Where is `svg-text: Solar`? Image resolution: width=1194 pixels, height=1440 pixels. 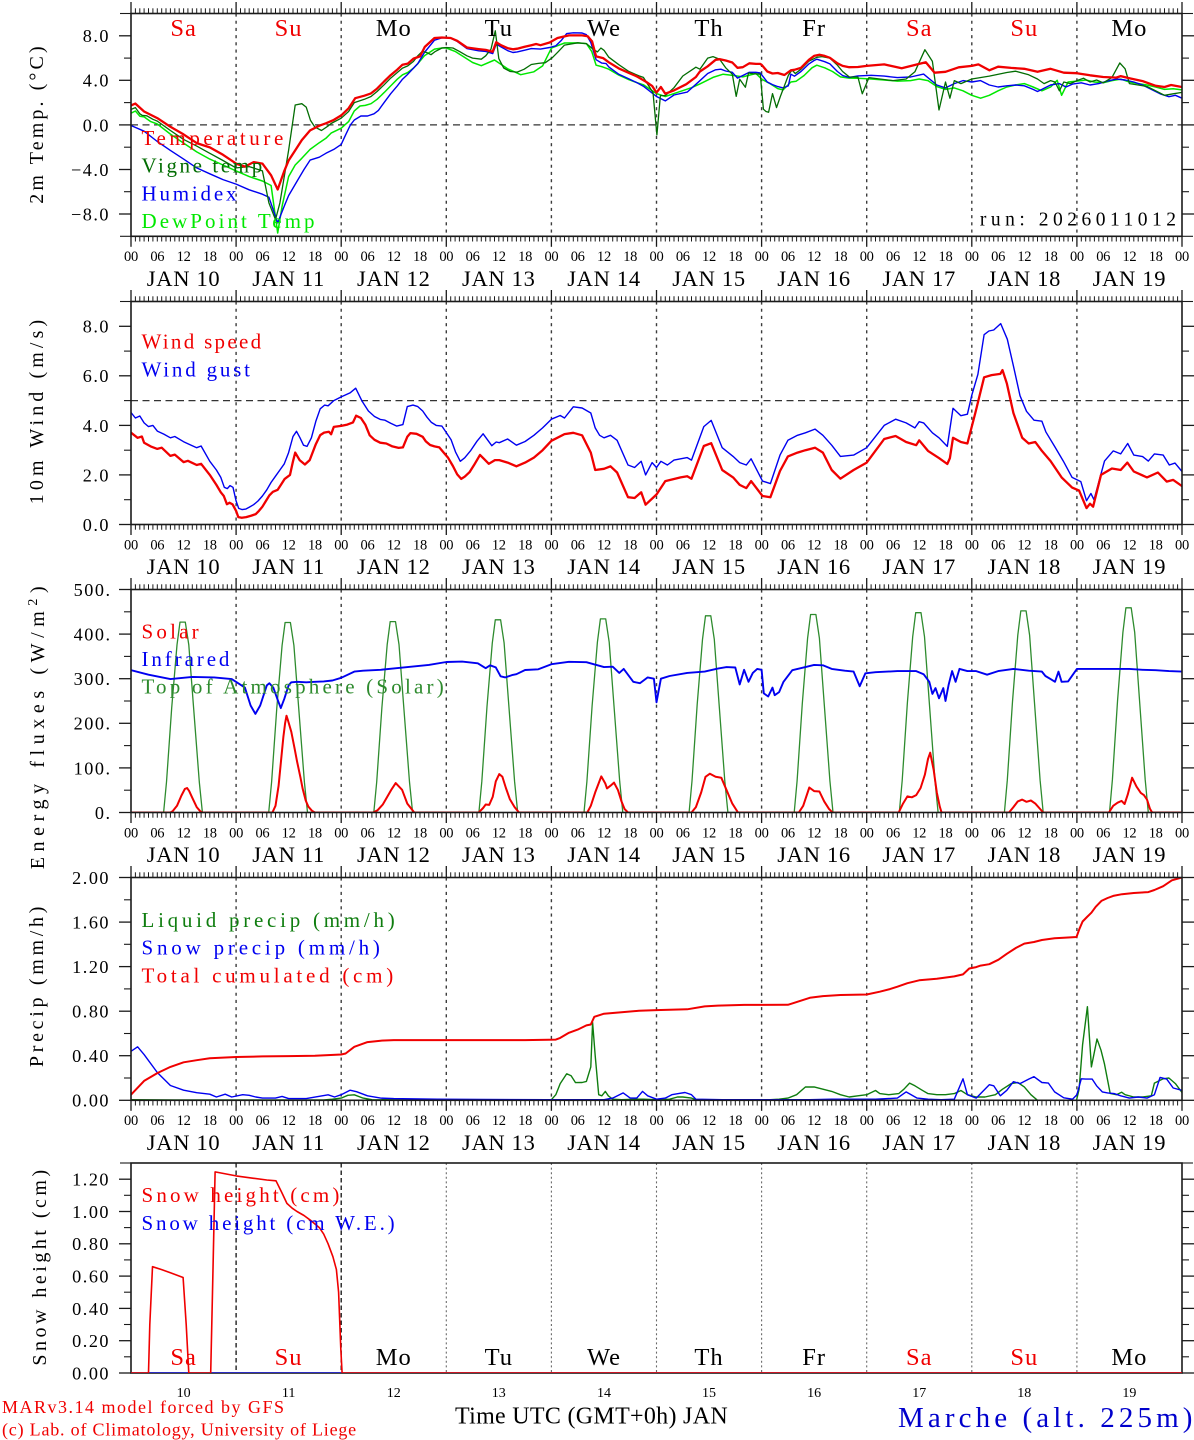 svg-text: Solar is located at coordinates (172, 631).